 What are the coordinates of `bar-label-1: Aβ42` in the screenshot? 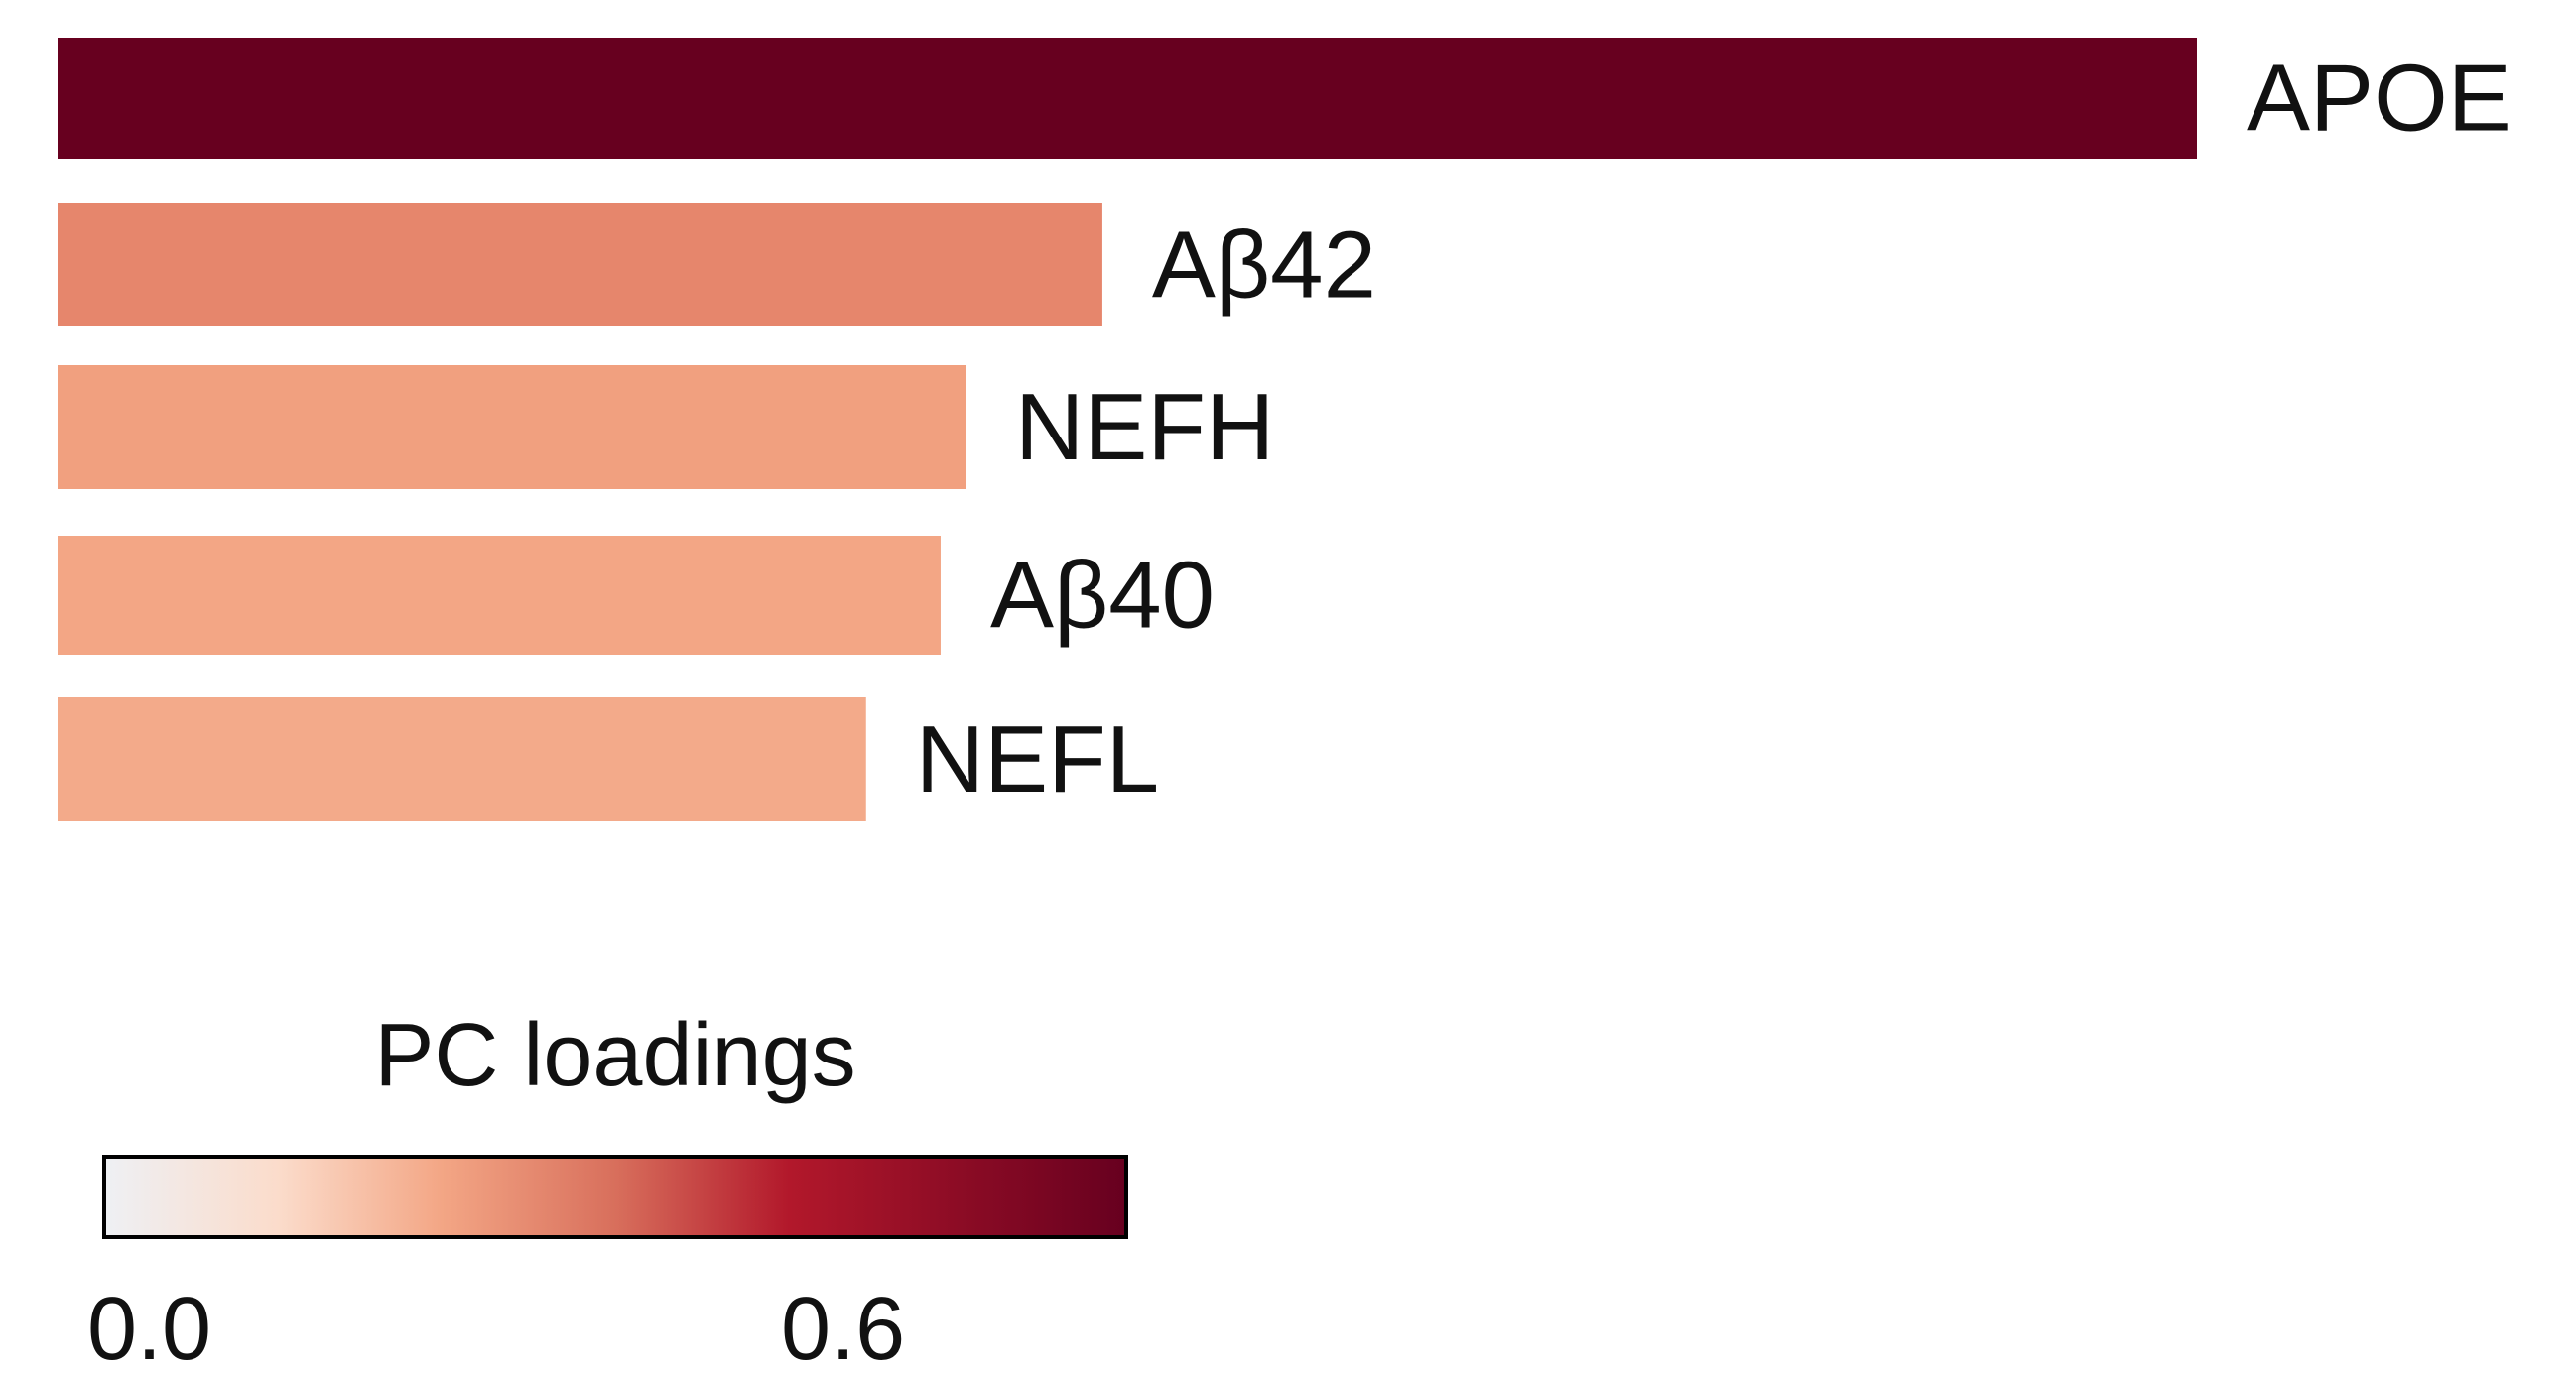 It's located at (1264, 265).